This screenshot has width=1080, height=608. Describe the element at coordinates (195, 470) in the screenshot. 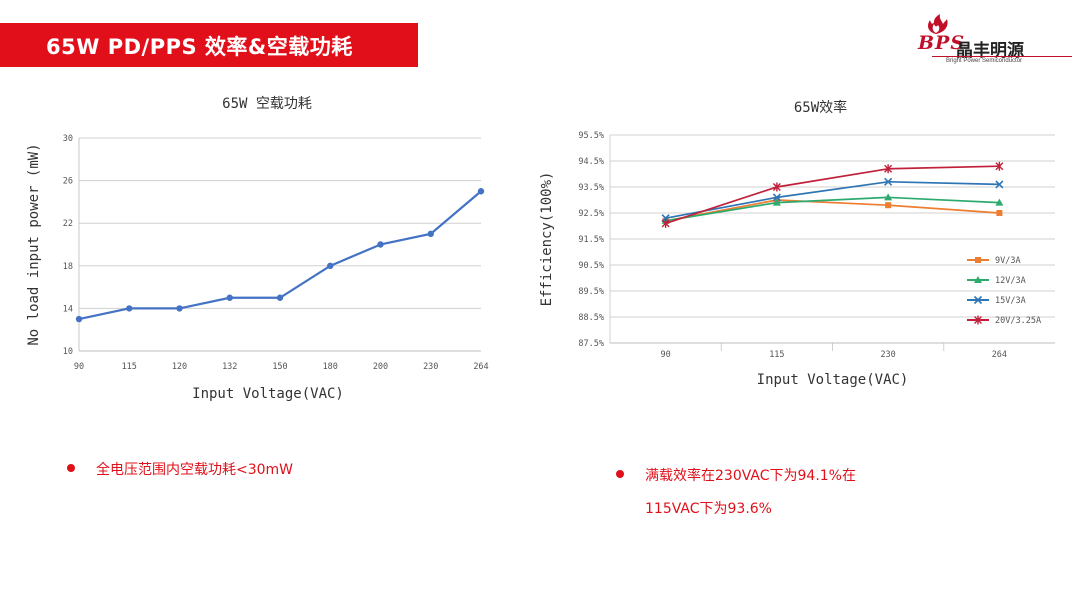

I see `note-no-load: 全电压范围内空载功耗<30mW` at that location.